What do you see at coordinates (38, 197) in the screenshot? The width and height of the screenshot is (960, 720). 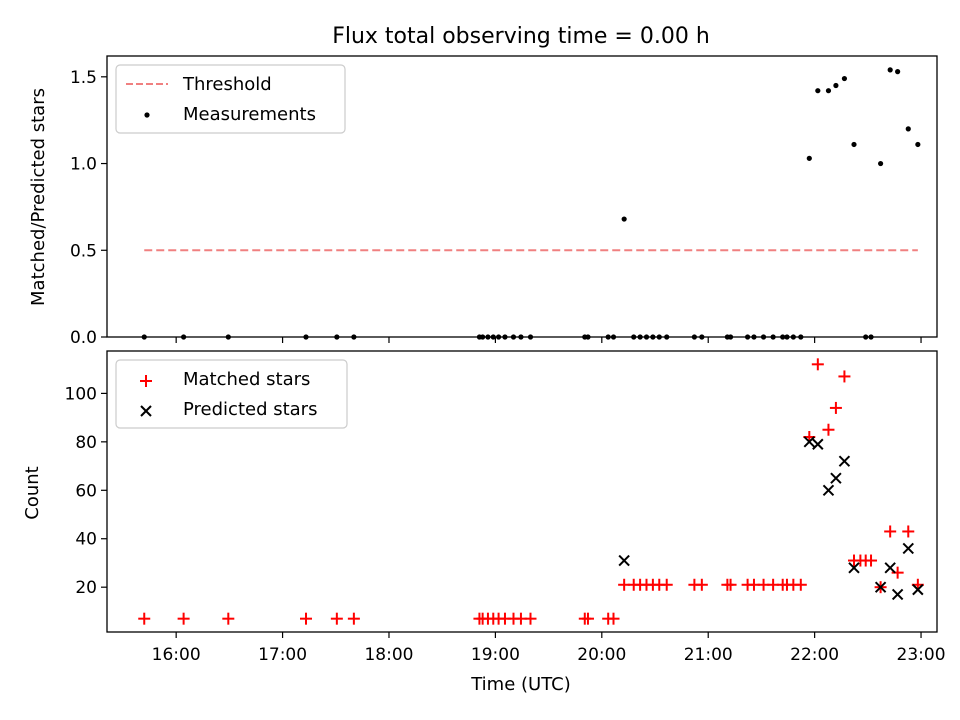 I see `top-ylabel: Matched/Predicted stars` at bounding box center [38, 197].